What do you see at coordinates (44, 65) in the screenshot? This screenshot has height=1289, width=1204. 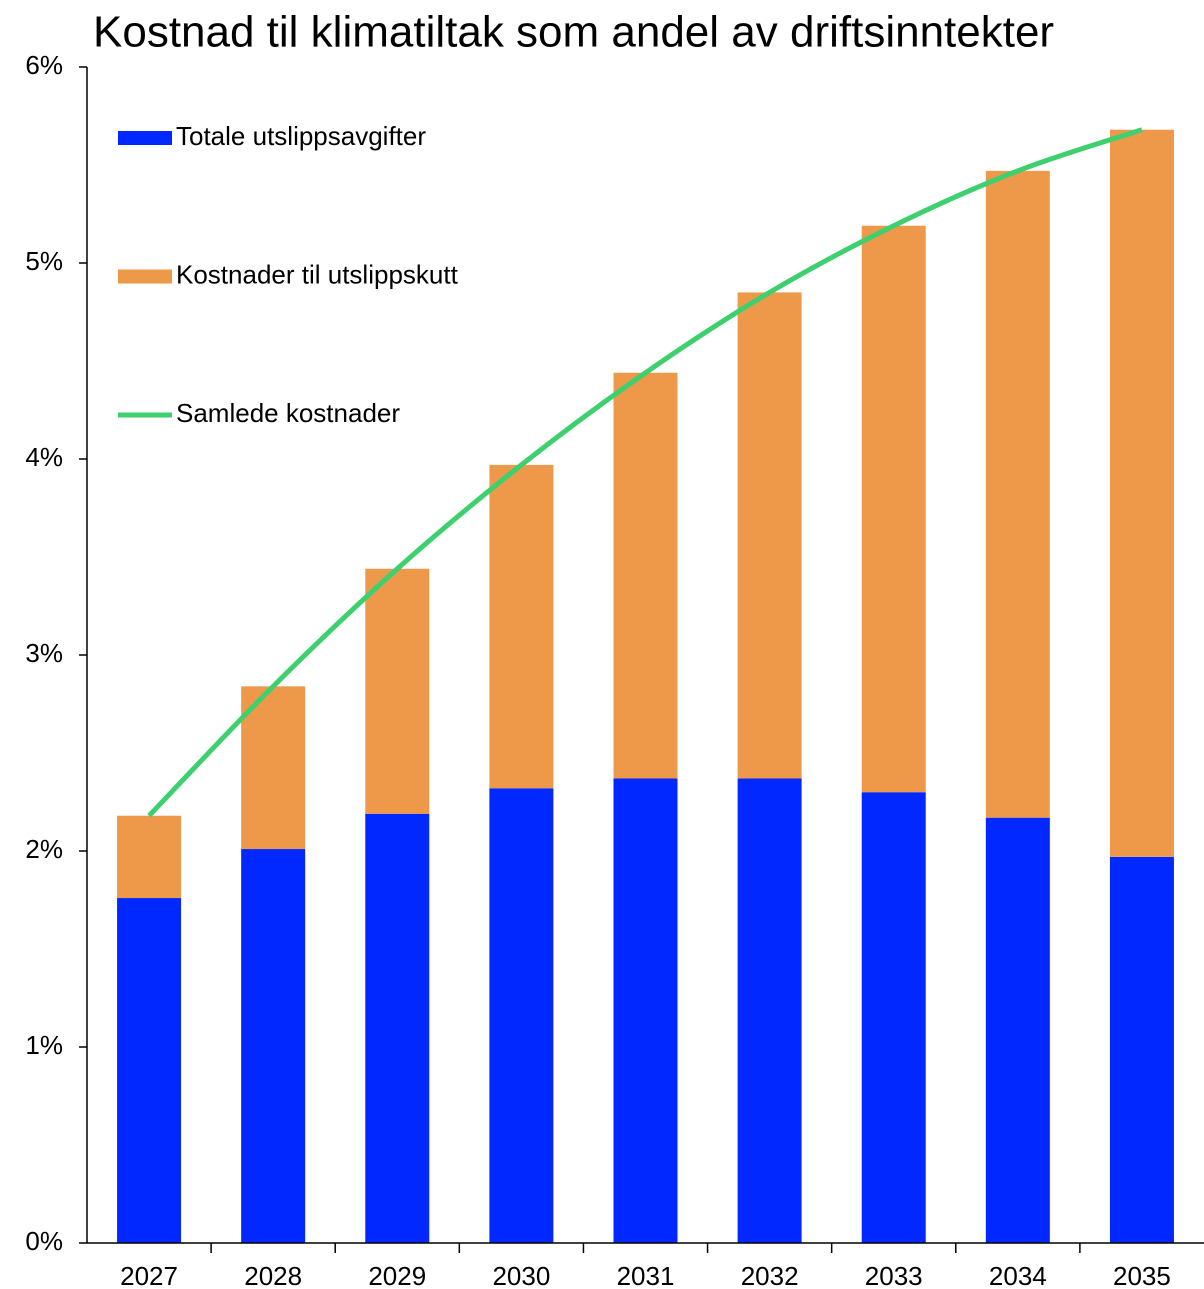 I see `y-tick-label: 6%` at bounding box center [44, 65].